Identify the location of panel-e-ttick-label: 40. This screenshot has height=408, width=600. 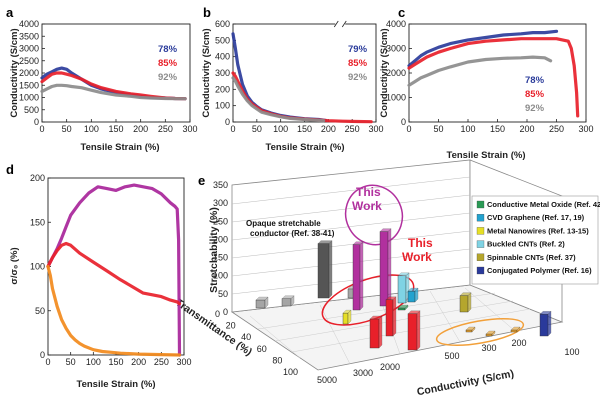
(246, 337).